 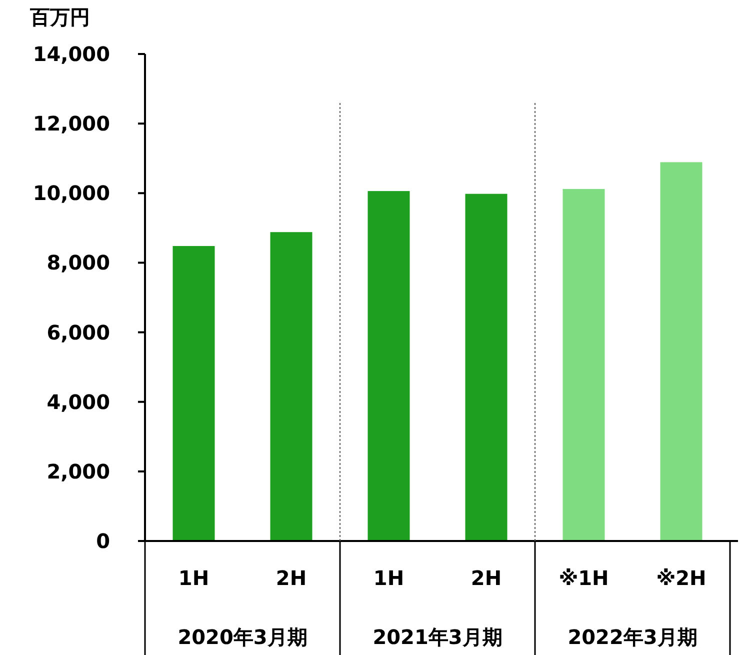 I want to click on text: 2022年3月期, so click(x=633, y=637).